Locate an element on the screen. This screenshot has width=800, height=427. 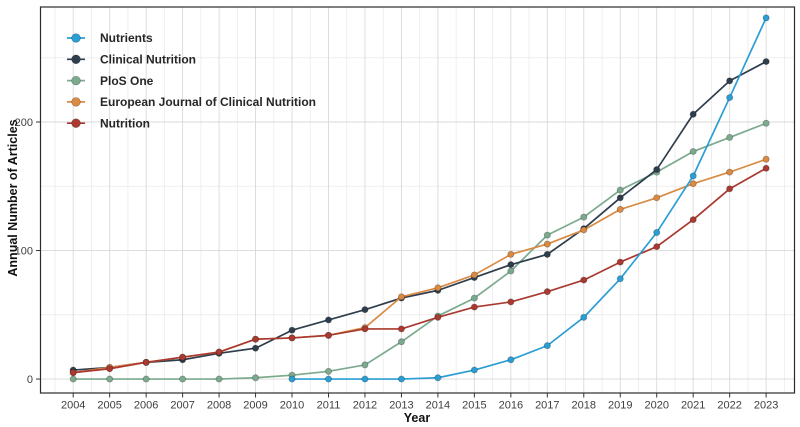
legend-label: Nutrients is located at coordinates (126, 38).